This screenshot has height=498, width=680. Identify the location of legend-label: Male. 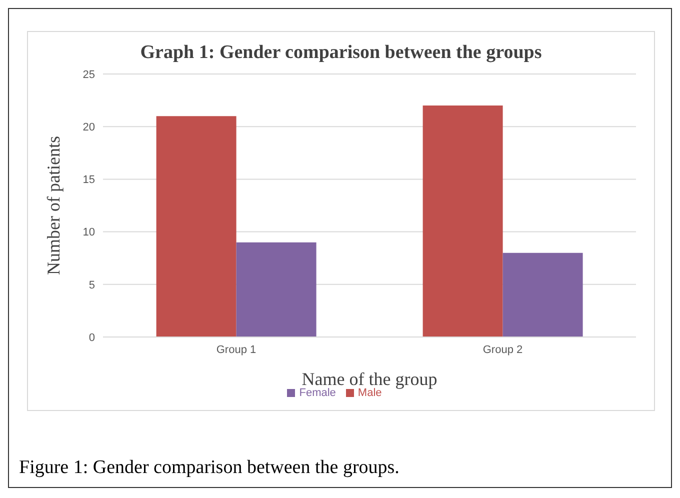
(370, 393).